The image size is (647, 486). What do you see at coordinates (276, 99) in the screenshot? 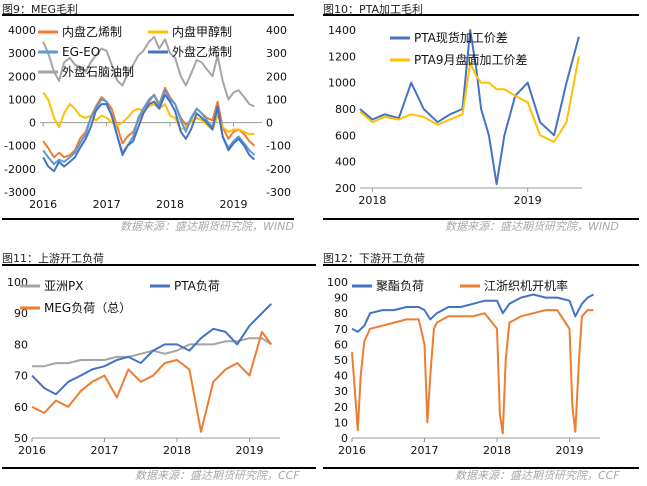
I see `y2-tick-label: 100` at bounding box center [276, 99].